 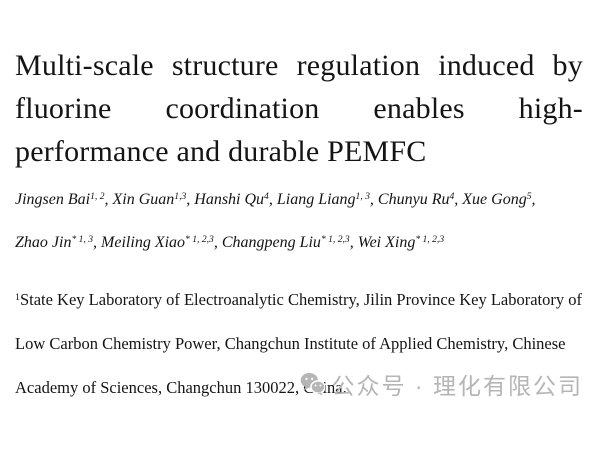 What do you see at coordinates (180, 196) in the screenshot?
I see `author-superscript: 1,3` at bounding box center [180, 196].